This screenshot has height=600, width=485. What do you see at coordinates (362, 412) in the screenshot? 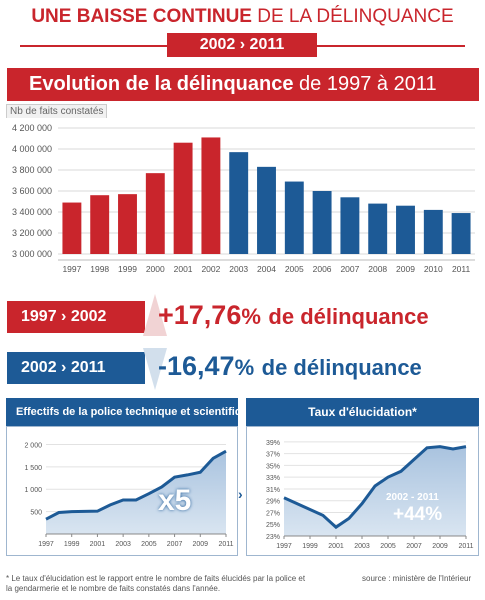
I see `panel-right-title: Taux d'élucidation*` at bounding box center [362, 412].